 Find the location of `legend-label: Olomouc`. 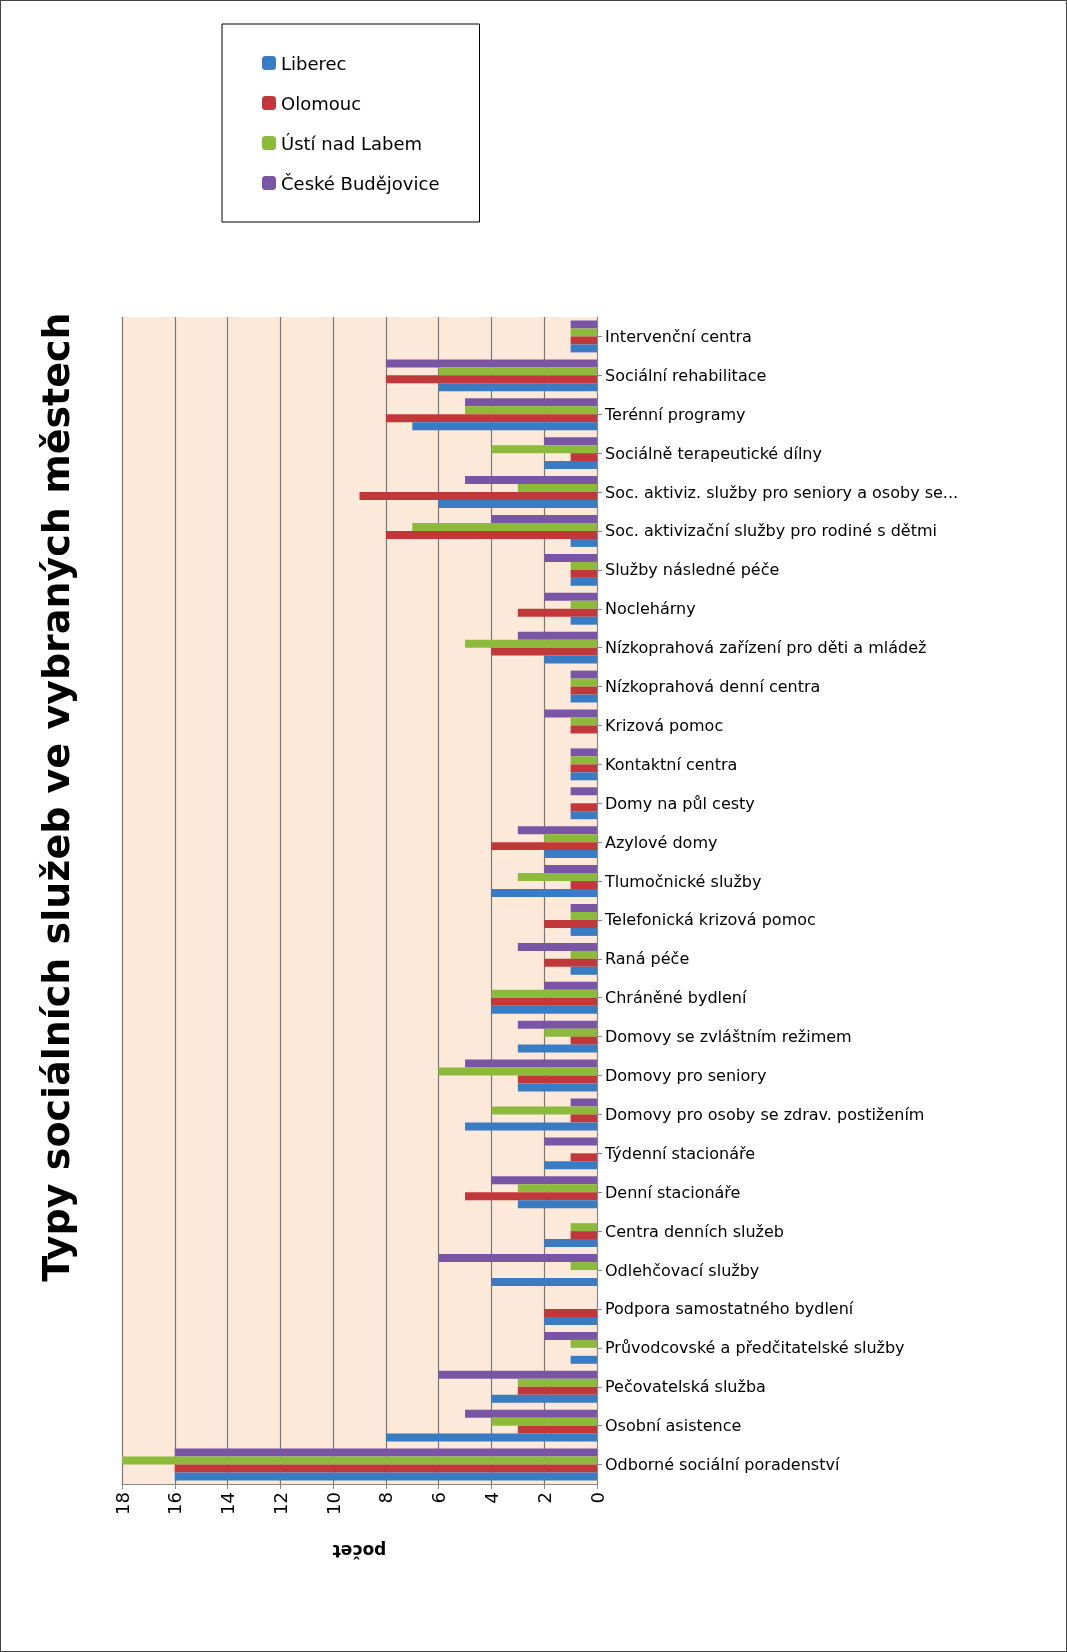

legend-label: Olomouc is located at coordinates (321, 103).